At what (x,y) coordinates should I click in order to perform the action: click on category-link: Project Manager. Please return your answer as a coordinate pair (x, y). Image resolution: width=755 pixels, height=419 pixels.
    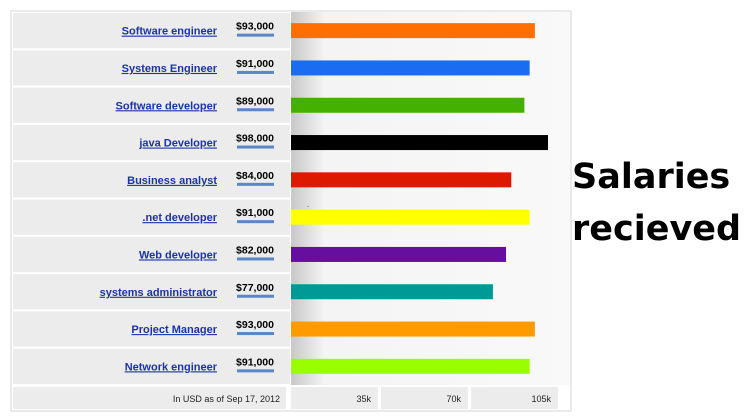
    Looking at the image, I should click on (174, 330).